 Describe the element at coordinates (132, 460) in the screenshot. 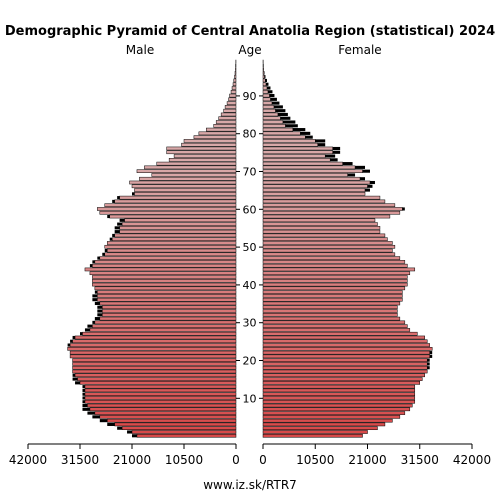

I see `male-x-tick-label: 21000` at that location.